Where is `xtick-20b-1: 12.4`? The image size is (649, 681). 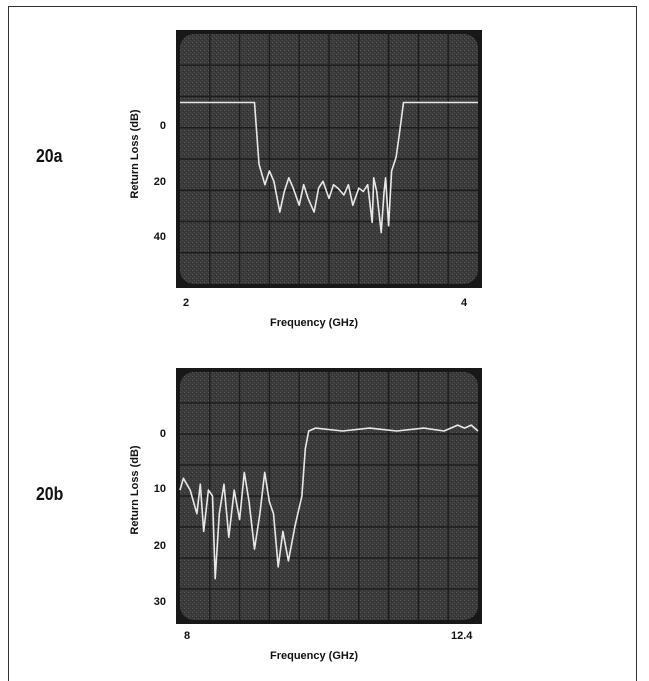
xtick-20b-1: 12.4 is located at coordinates (462, 636).